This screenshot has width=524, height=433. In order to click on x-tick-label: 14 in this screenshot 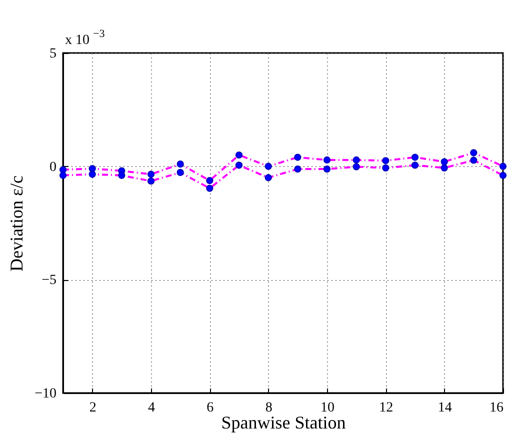, I will do `click(445, 408)`.